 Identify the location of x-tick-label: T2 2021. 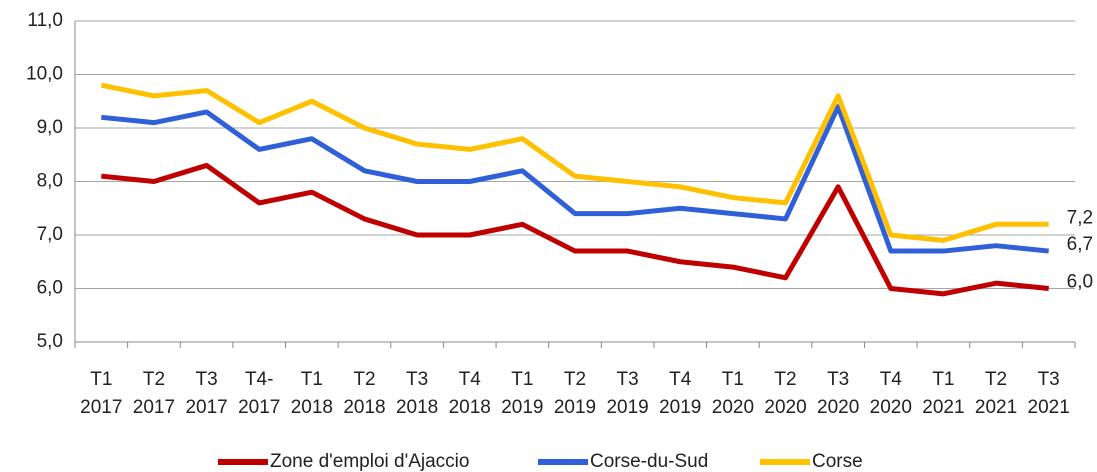
(996, 393).